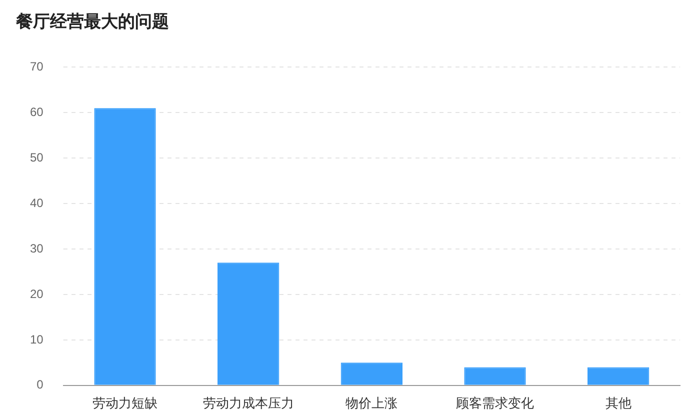 Image resolution: width=700 pixels, height=420 pixels. I want to click on x-tick-label: 劳动力短缺, so click(125, 404).